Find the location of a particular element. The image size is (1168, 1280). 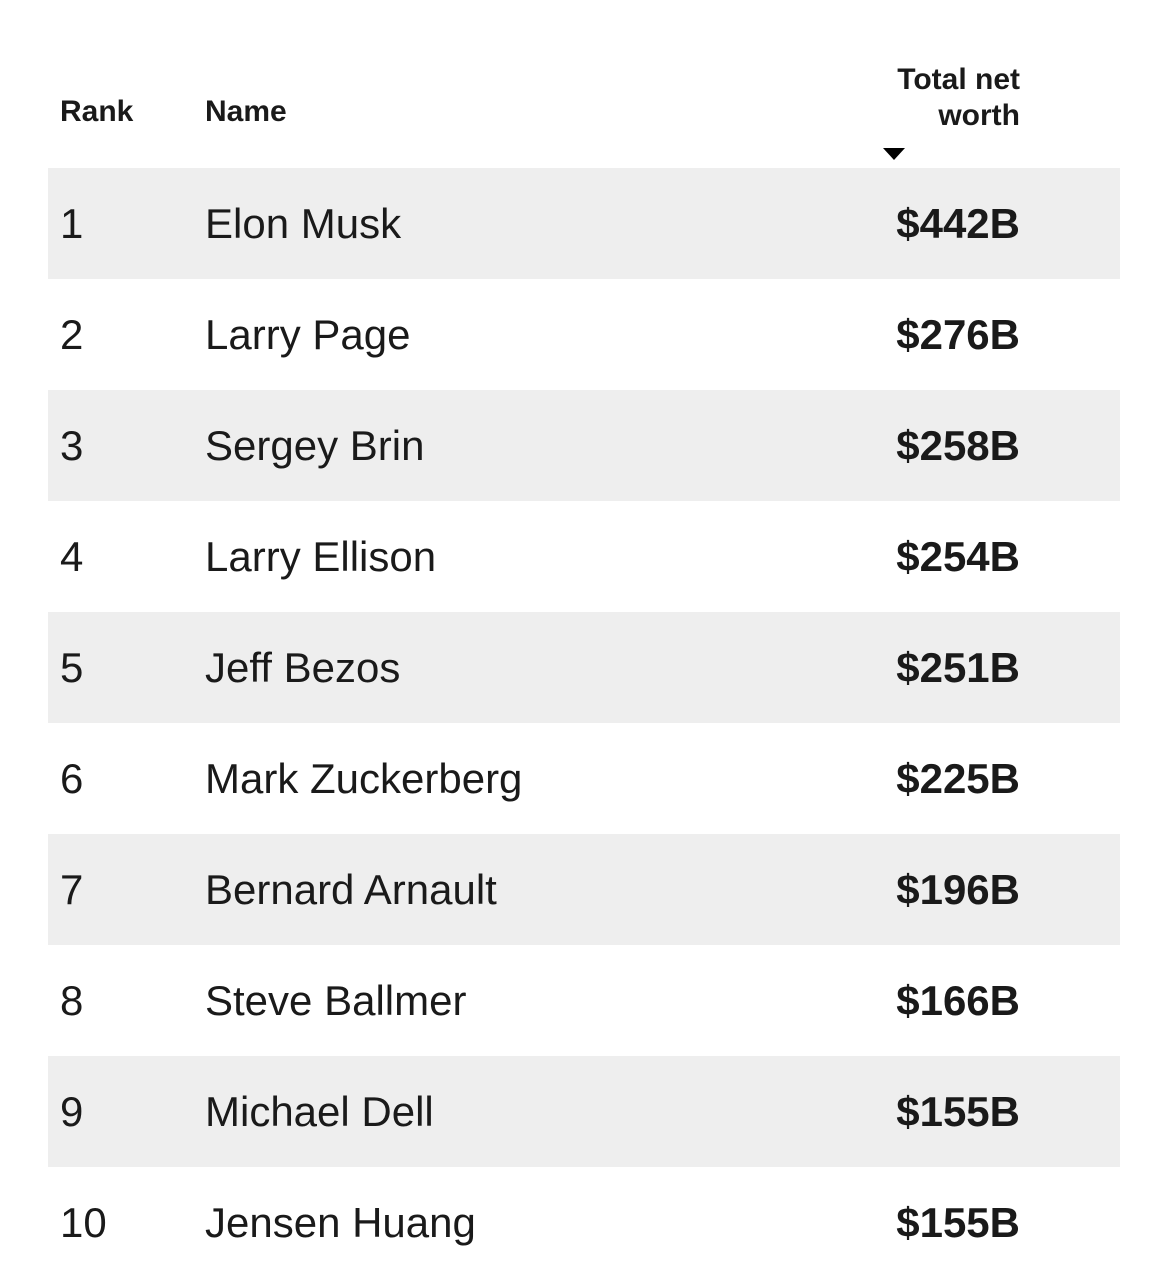

sort-descending-icon is located at coordinates (894, 154).